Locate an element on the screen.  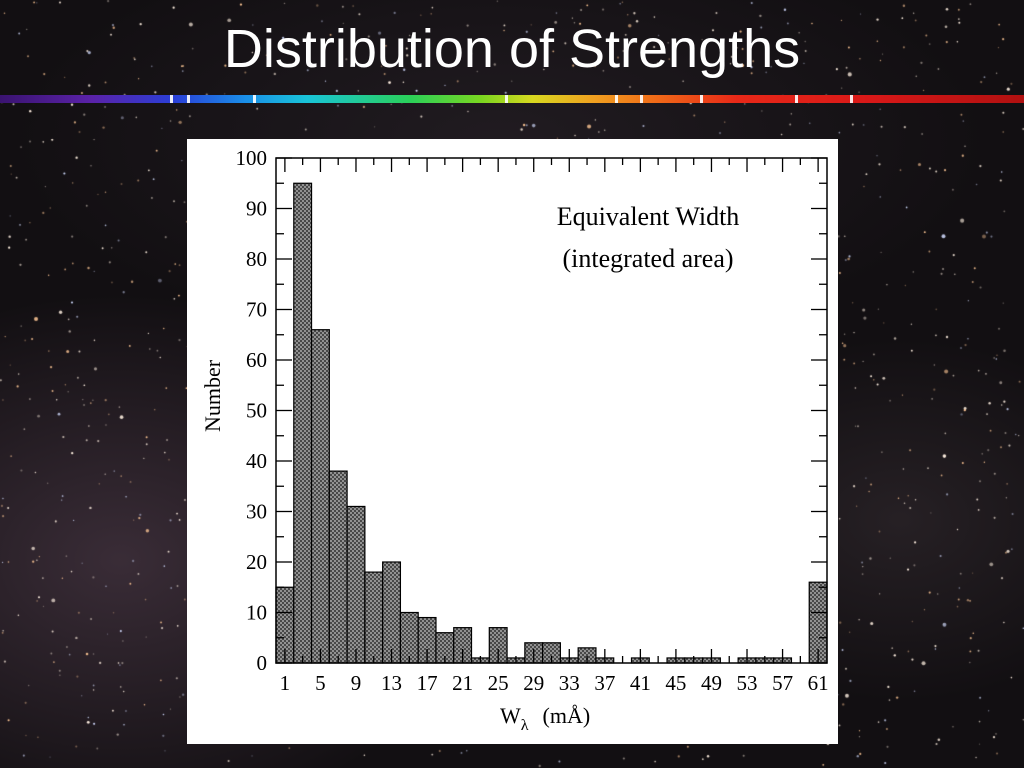
y-tick-label: 80 is located at coordinates (256, 259).